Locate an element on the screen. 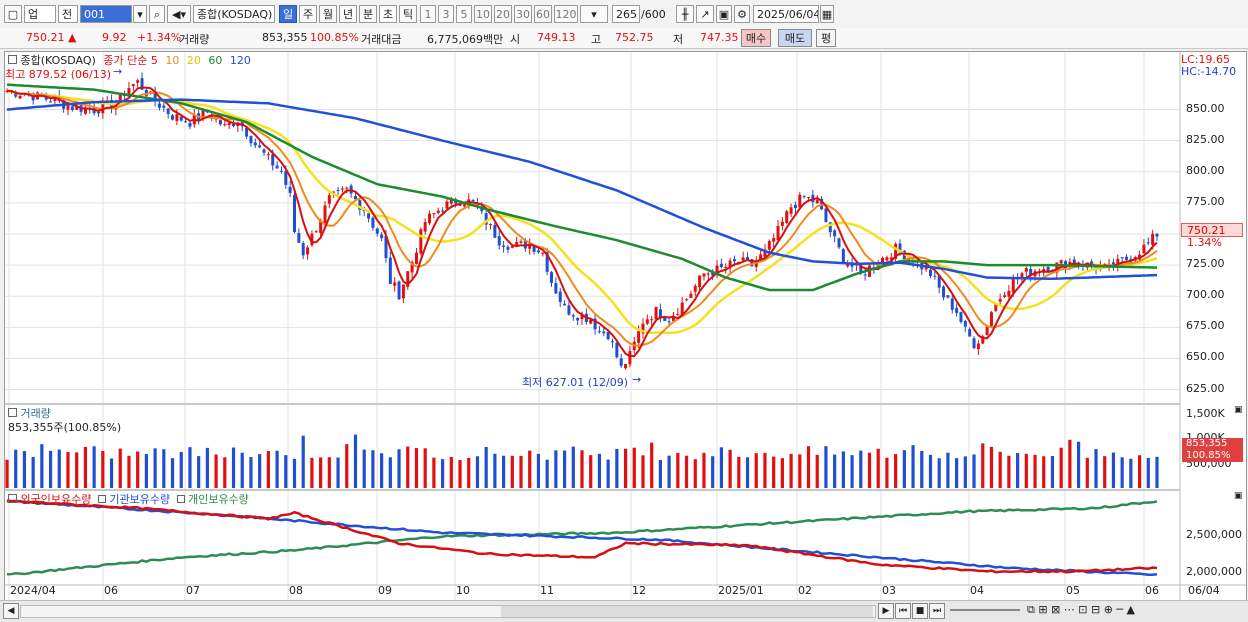  high-value: 752.75 is located at coordinates (634, 37).